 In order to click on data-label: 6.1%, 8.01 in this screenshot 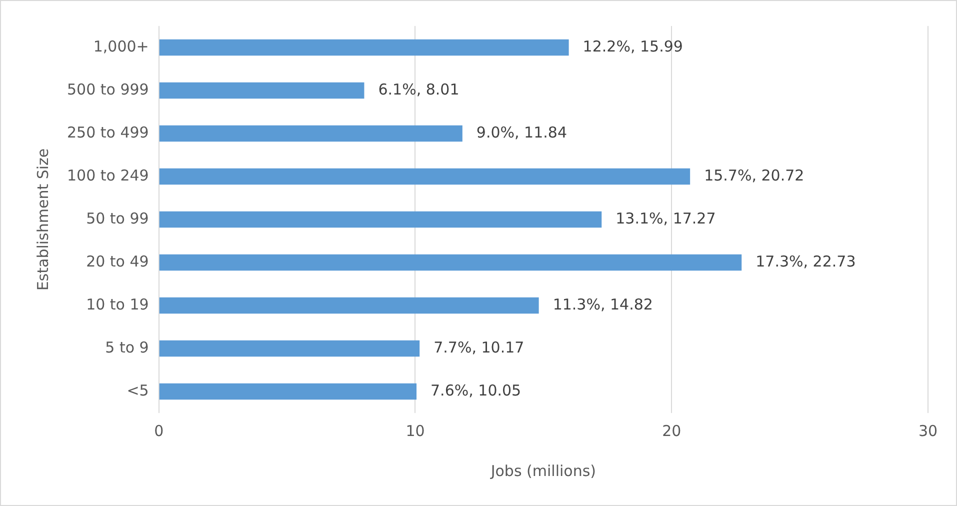, I will do `click(419, 89)`.